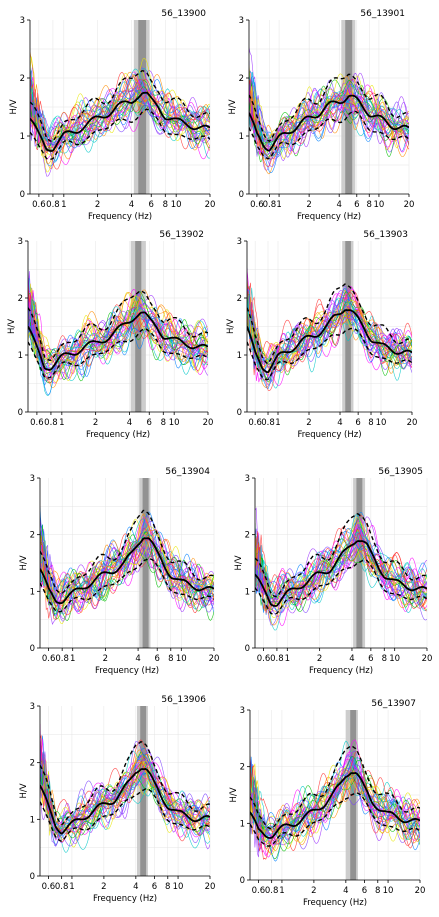 This screenshot has width=439, height=917. I want to click on chart-title: 56_13903, so click(385, 235).